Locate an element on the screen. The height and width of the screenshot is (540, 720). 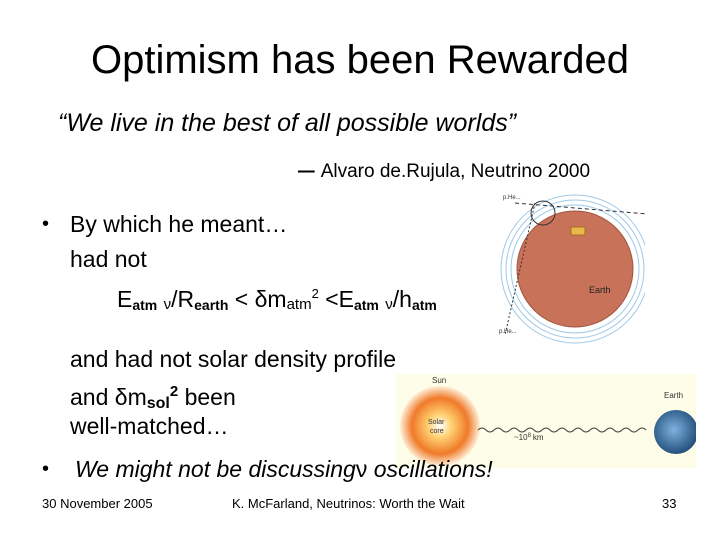
eq-symbol-r: /R is located at coordinates (183, 299).